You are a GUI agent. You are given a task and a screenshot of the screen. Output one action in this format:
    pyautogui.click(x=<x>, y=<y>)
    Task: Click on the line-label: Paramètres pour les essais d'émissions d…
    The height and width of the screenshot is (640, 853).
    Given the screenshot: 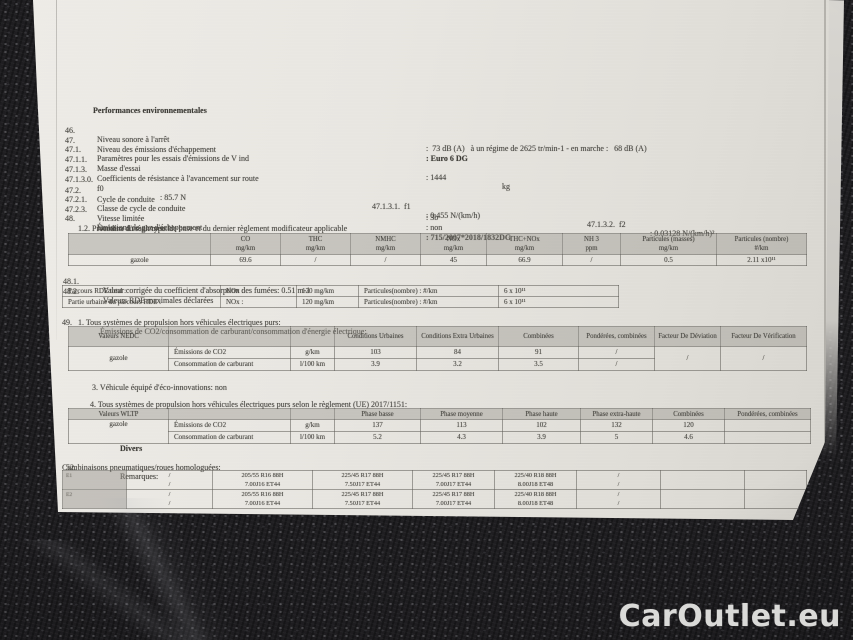 What is the action you would take?
    pyautogui.click(x=173, y=158)
    